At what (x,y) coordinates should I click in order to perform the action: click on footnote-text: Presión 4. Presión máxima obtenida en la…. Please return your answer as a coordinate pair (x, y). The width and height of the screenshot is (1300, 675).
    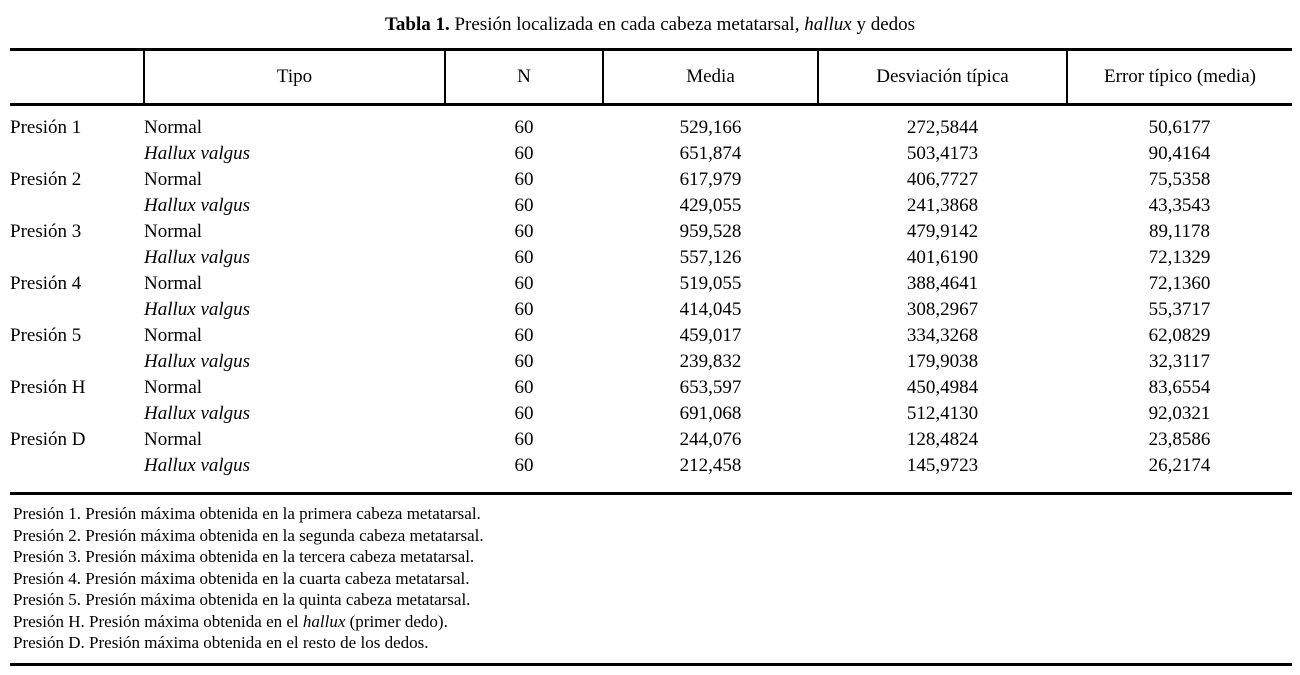
    Looking at the image, I should click on (241, 578).